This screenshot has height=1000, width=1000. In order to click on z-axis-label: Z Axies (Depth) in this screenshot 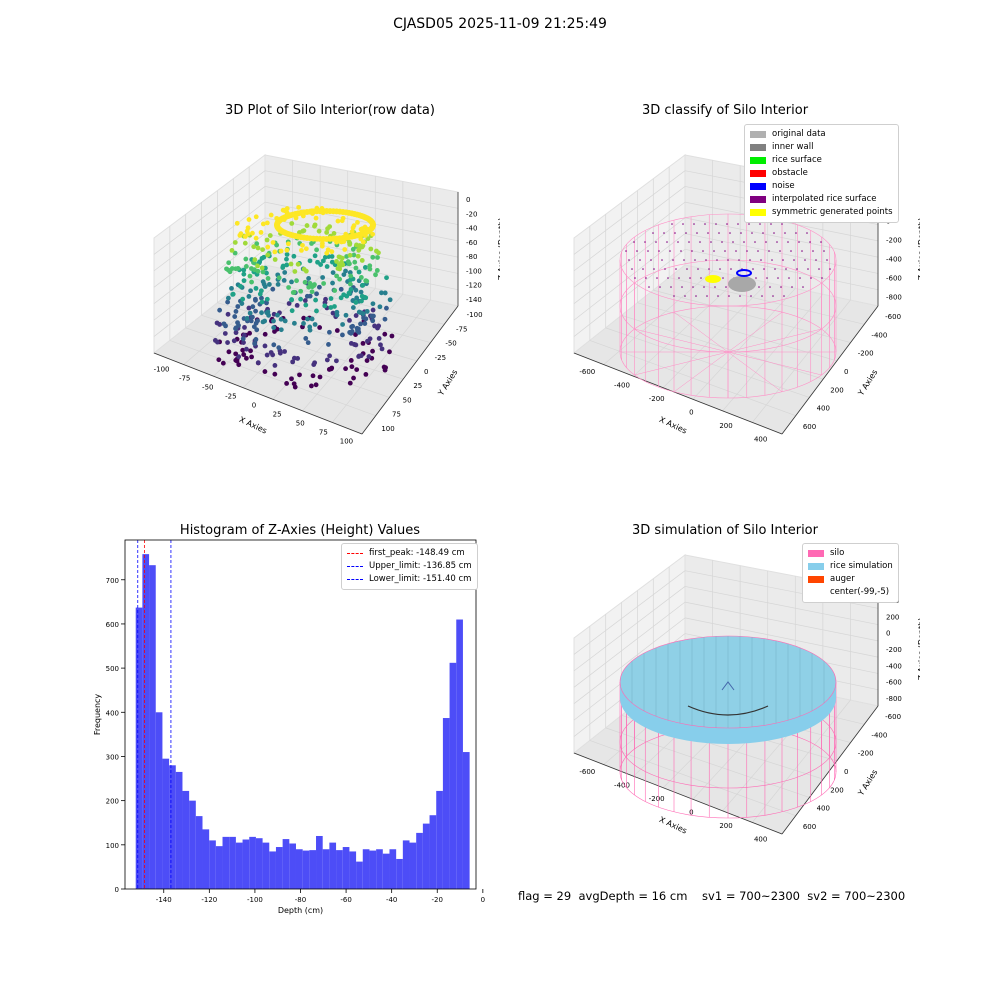, I will do `click(498, 249)`.